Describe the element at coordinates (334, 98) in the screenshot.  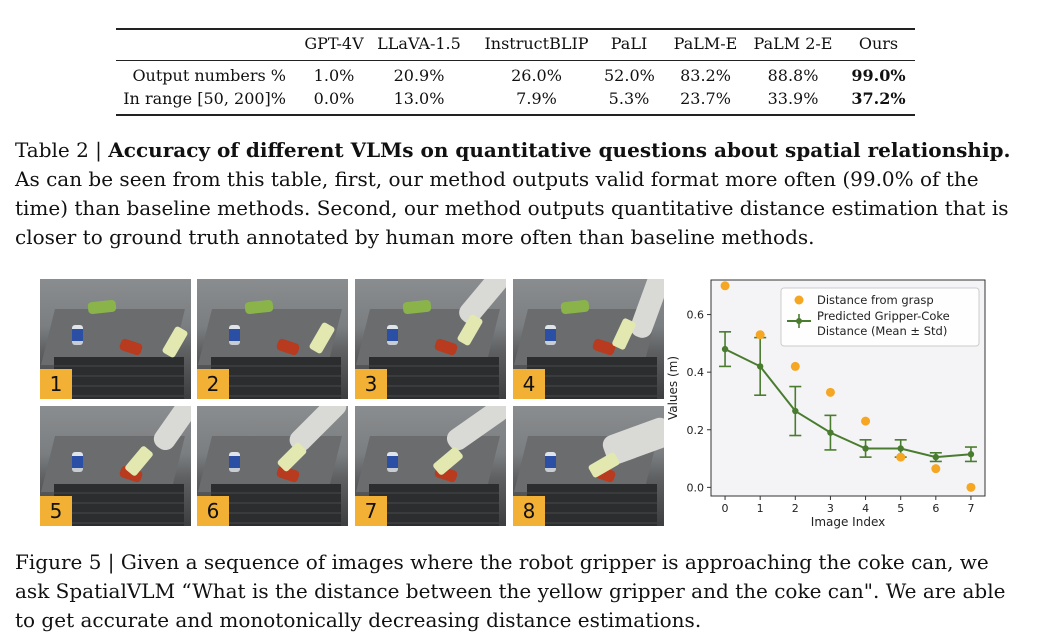
I see `table-cell: 0.0%` at that location.